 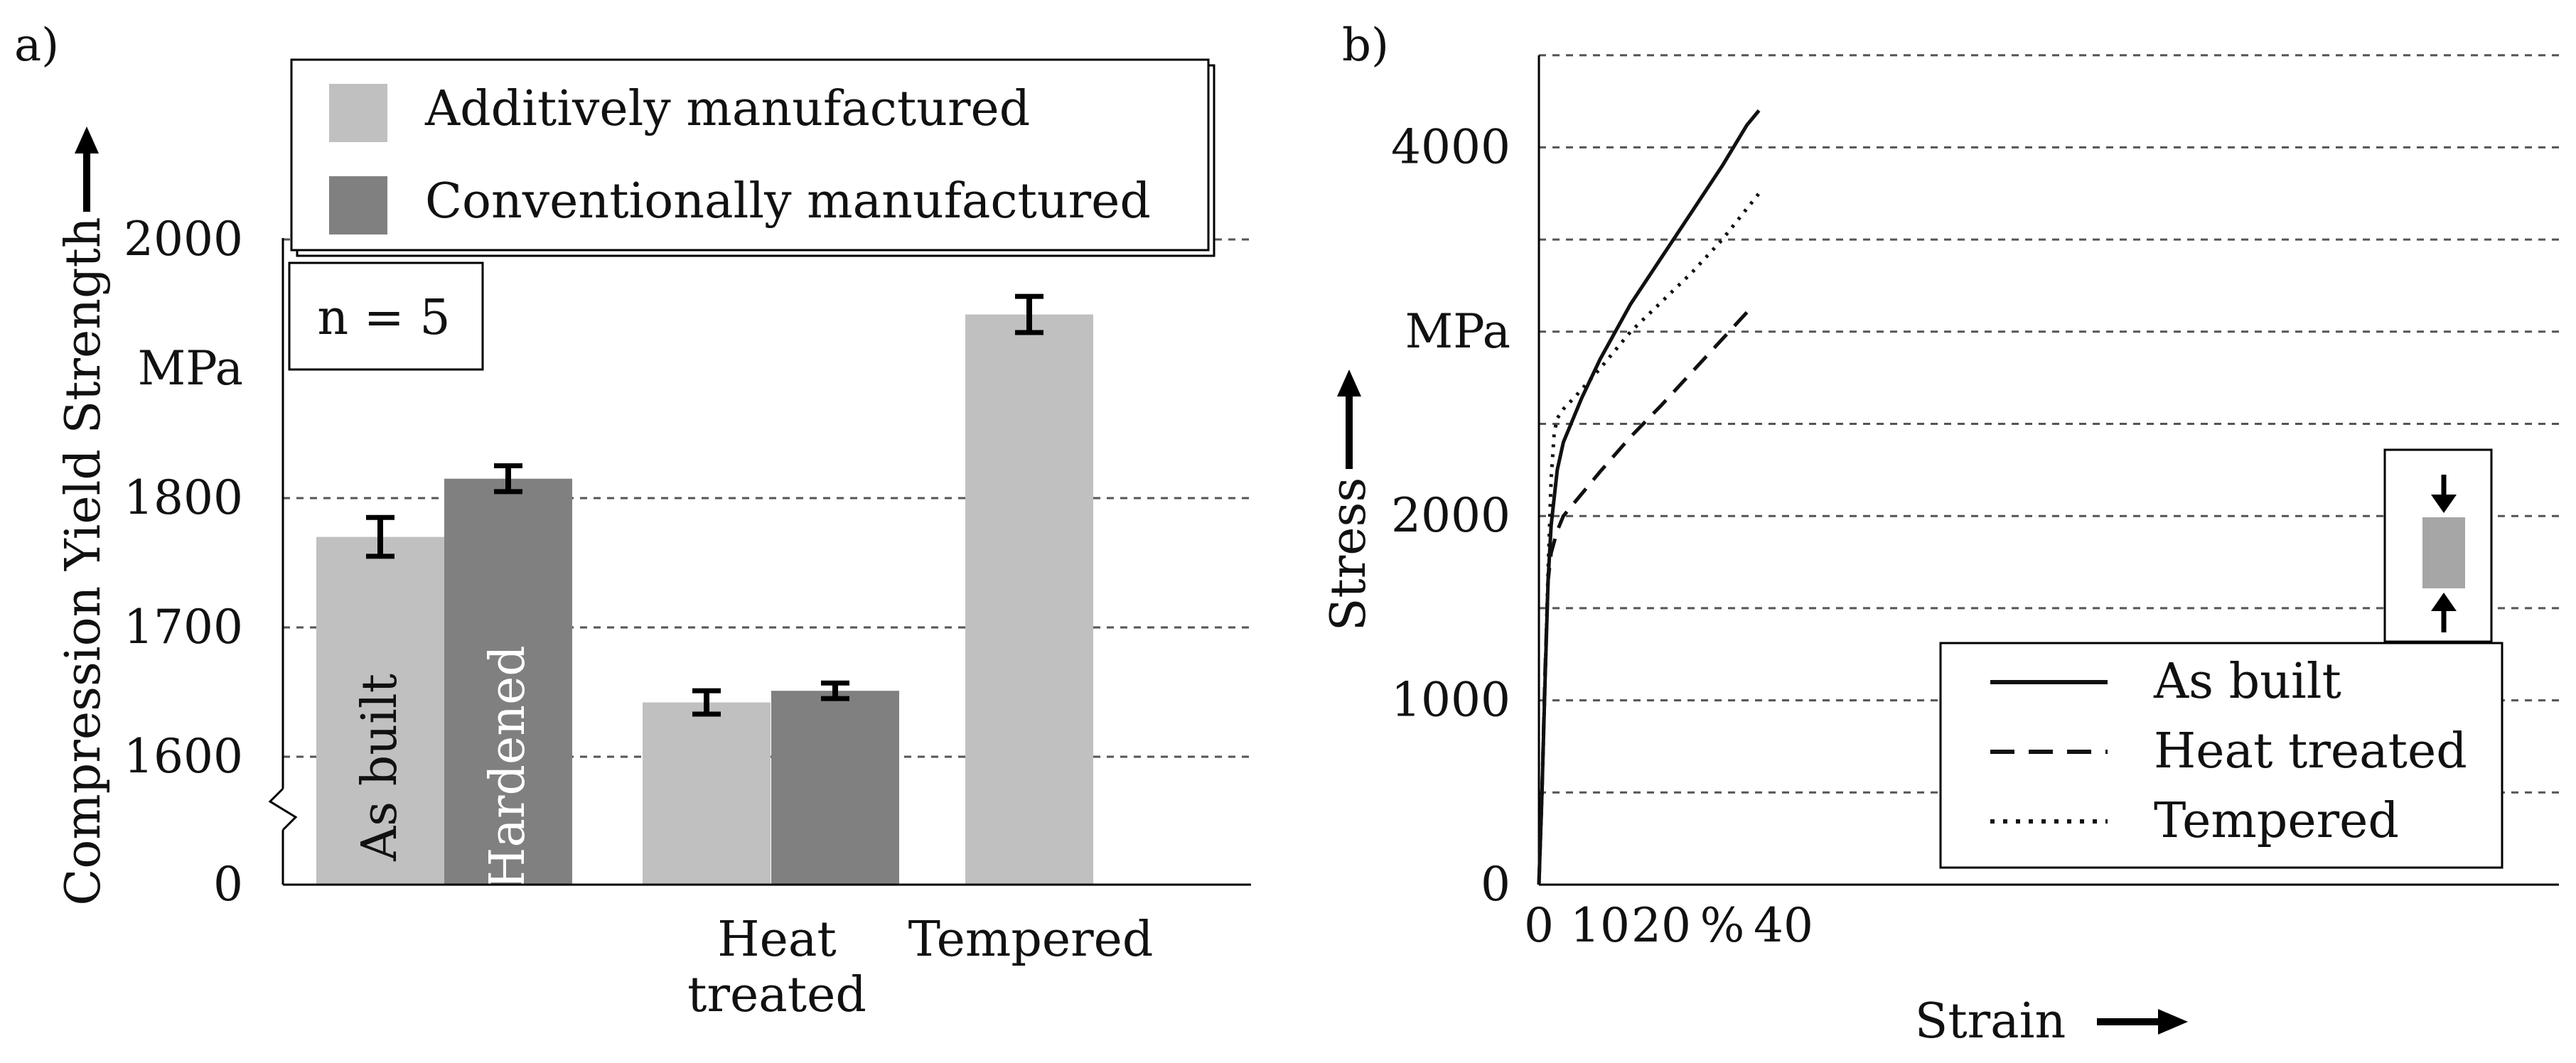 What do you see at coordinates (2444, 504) in the screenshot?
I see `load-arrow-top-head` at bounding box center [2444, 504].